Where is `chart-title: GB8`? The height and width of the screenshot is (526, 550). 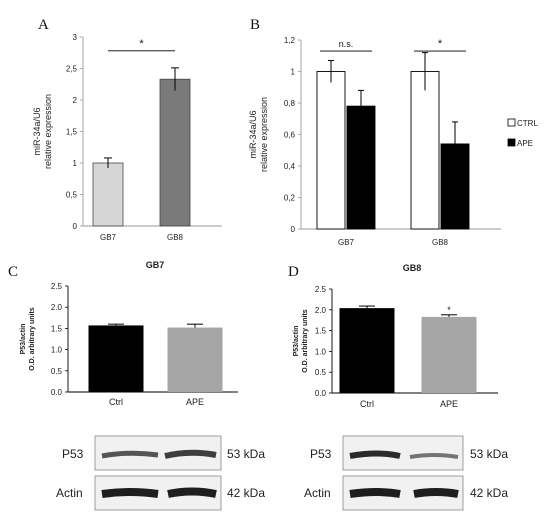
chart-title: GB8 is located at coordinates (412, 268).